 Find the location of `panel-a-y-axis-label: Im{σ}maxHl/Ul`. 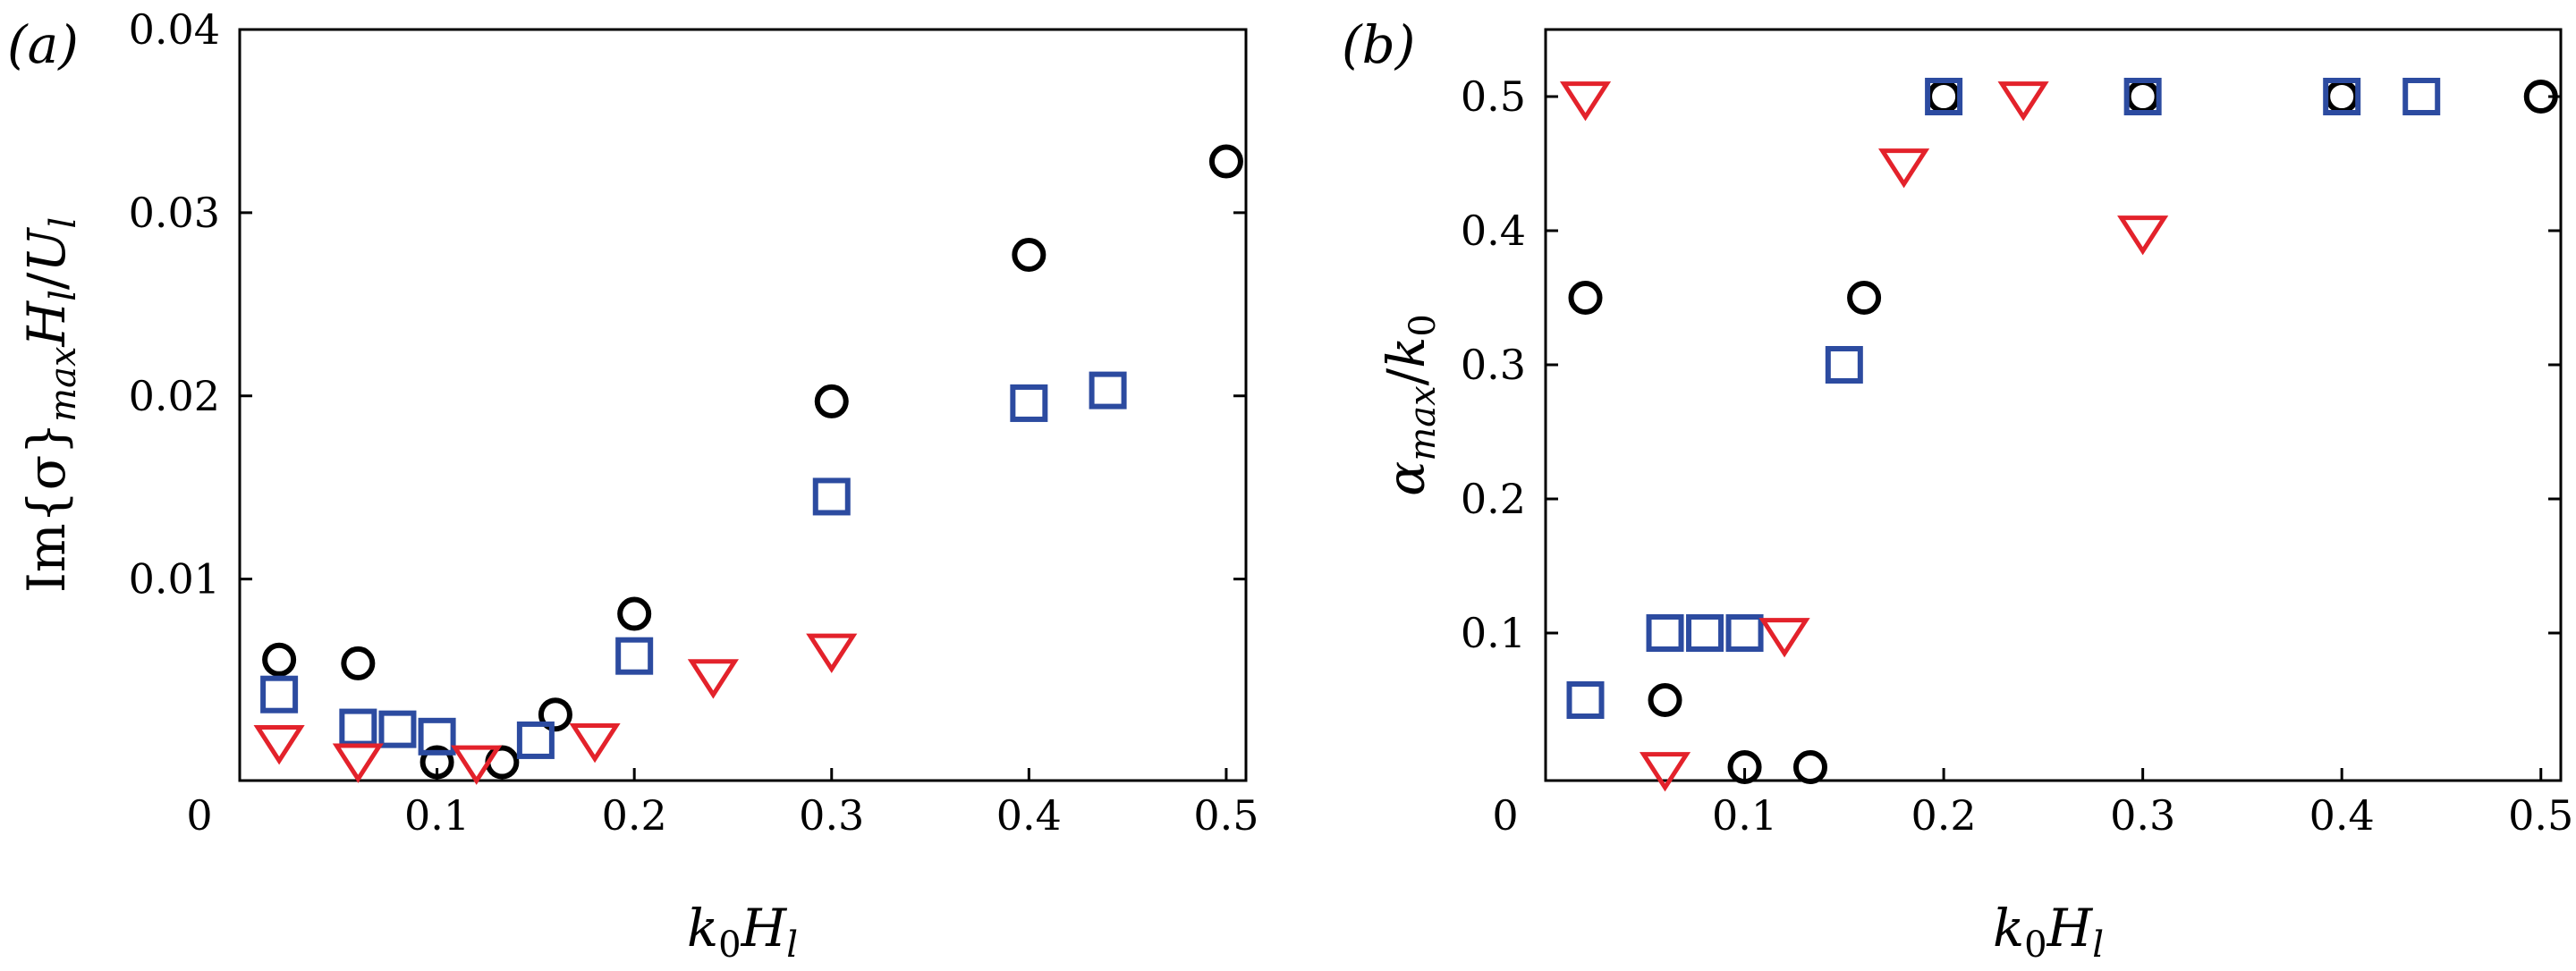

panel-a-y-axis-label: Im{σ}maxHl/Ul is located at coordinates (50, 405).